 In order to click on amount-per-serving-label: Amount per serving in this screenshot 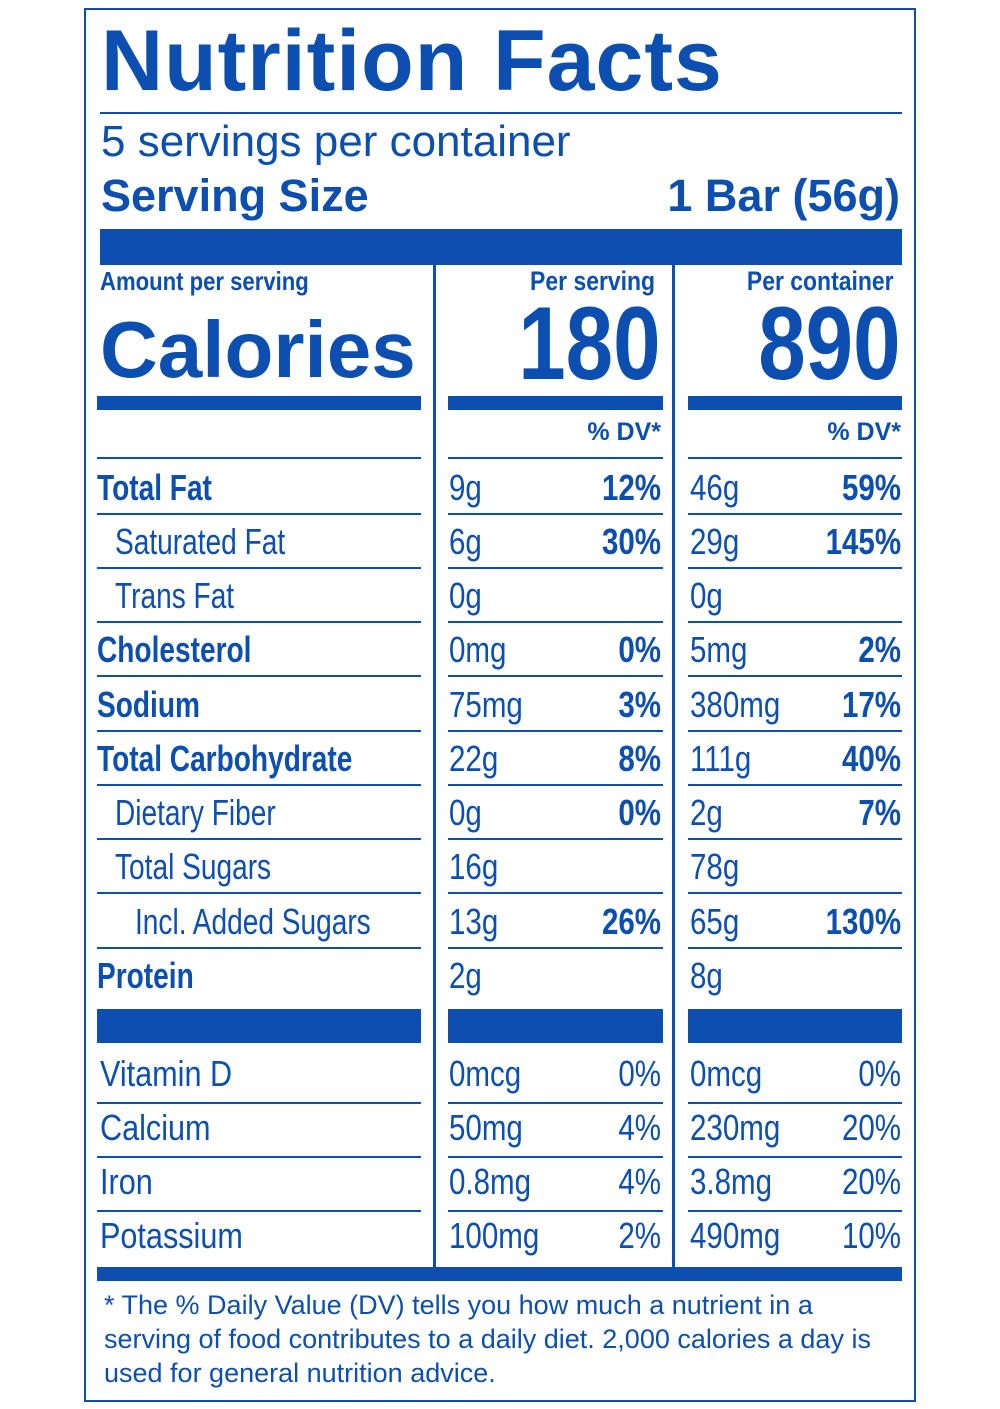, I will do `click(204, 281)`.